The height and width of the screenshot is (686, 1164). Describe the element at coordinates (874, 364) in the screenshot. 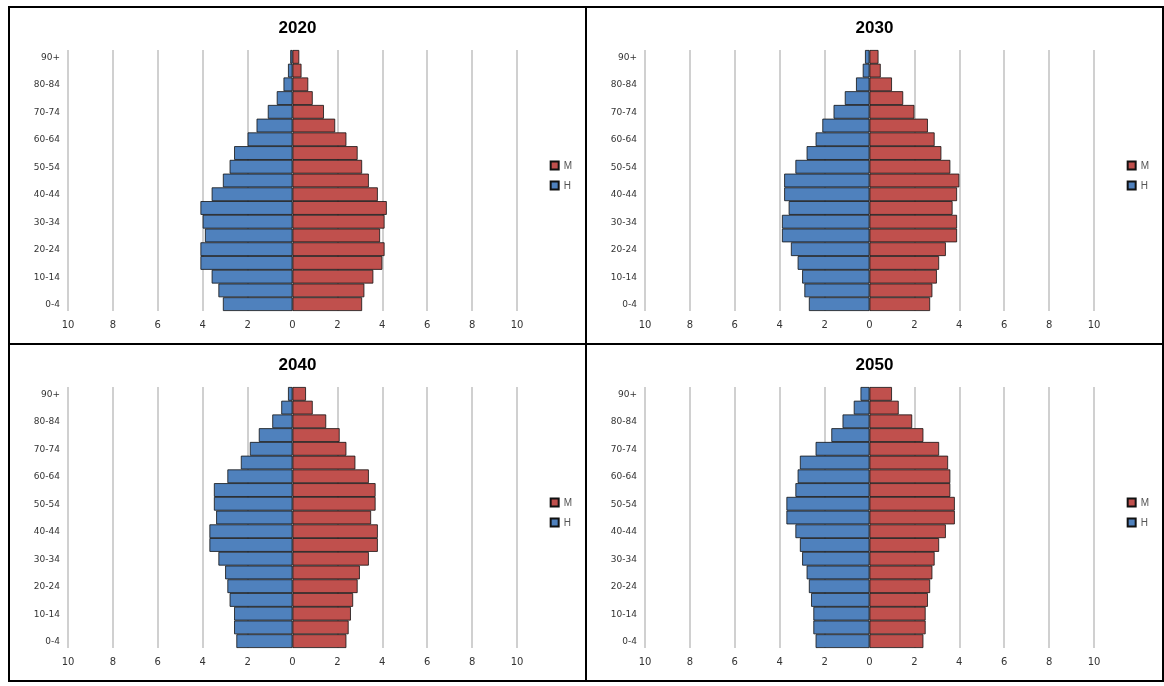

I see `chart-title: 2050` at that location.